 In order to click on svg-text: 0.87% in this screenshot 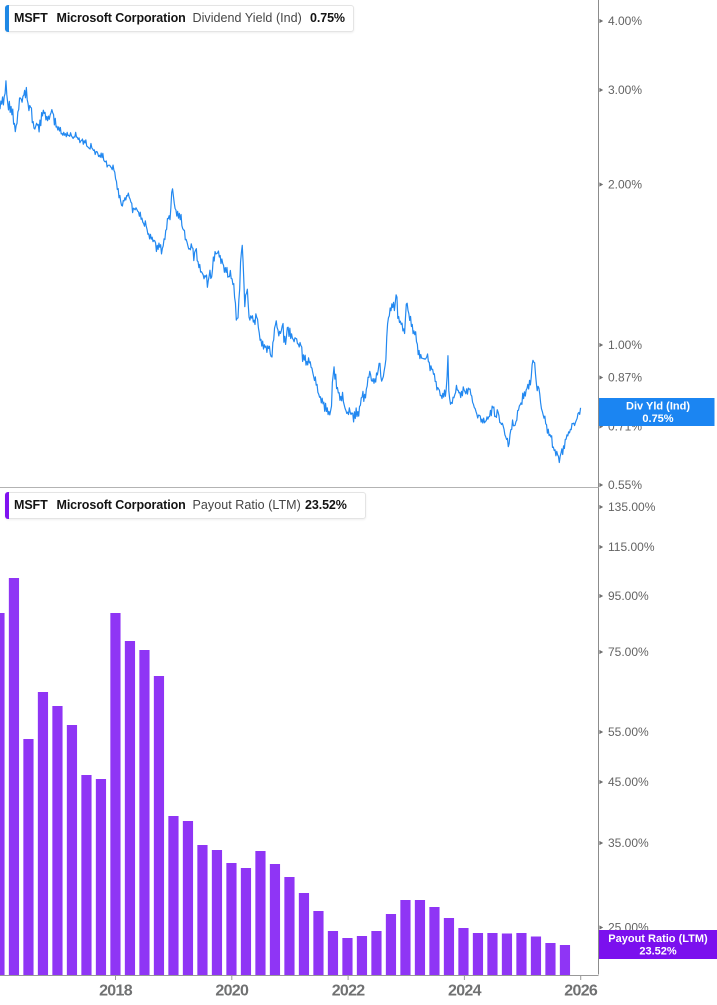, I will do `click(625, 378)`.